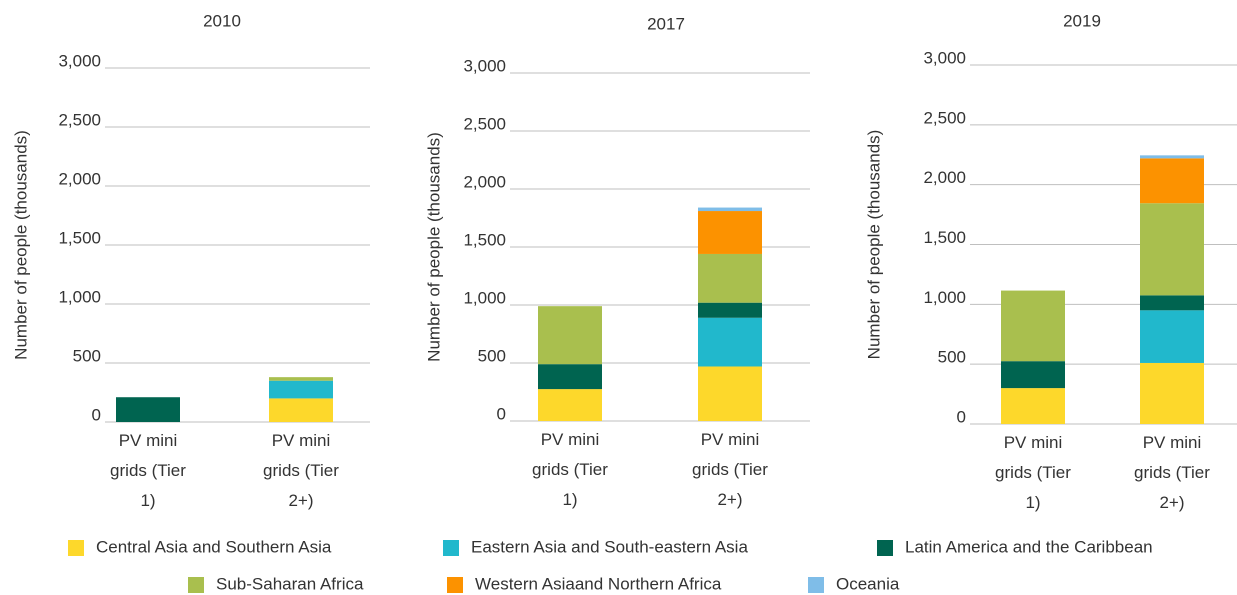 The width and height of the screenshot is (1237, 595). I want to click on chart-title: 2017, so click(666, 23).